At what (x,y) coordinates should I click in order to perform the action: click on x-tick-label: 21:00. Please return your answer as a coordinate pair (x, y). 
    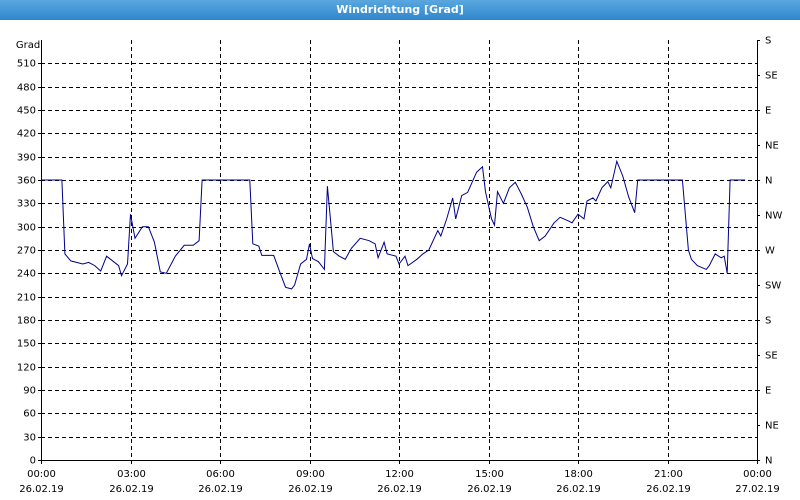
    Looking at the image, I should click on (668, 474).